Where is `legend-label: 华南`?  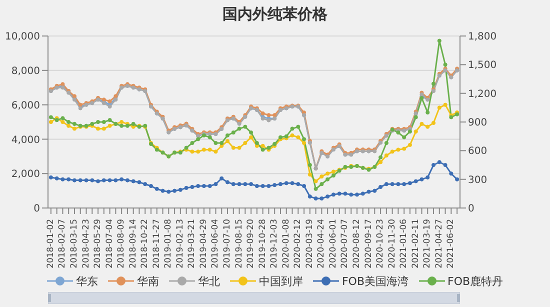
legend-label: 华南 is located at coordinates (147, 281).